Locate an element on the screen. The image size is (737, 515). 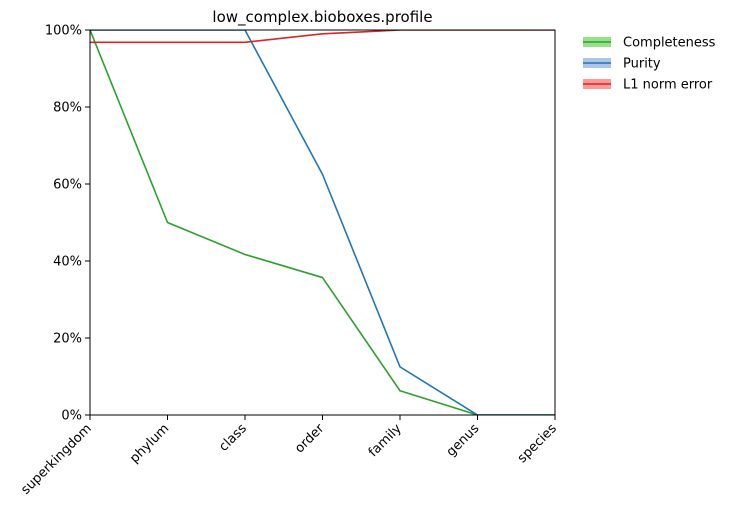
chart-title: low_complex.bioboxes.profile is located at coordinates (322, 17).